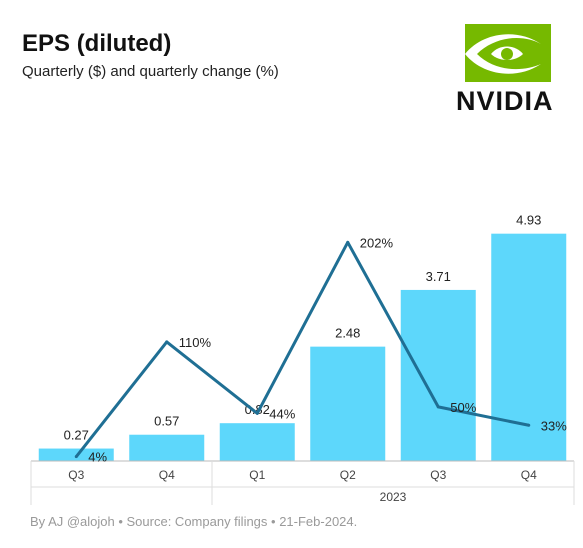 The width and height of the screenshot is (583, 548). What do you see at coordinates (508, 53) in the screenshot?
I see `nvidia-eye-icon` at bounding box center [508, 53].